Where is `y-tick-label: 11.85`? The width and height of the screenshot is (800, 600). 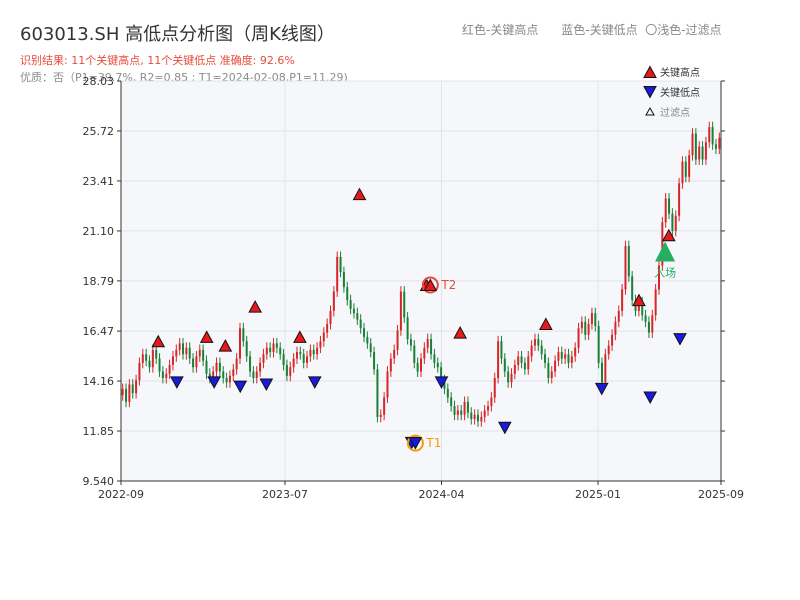
y-tick-label: 11.85 is located at coordinates (99, 431).